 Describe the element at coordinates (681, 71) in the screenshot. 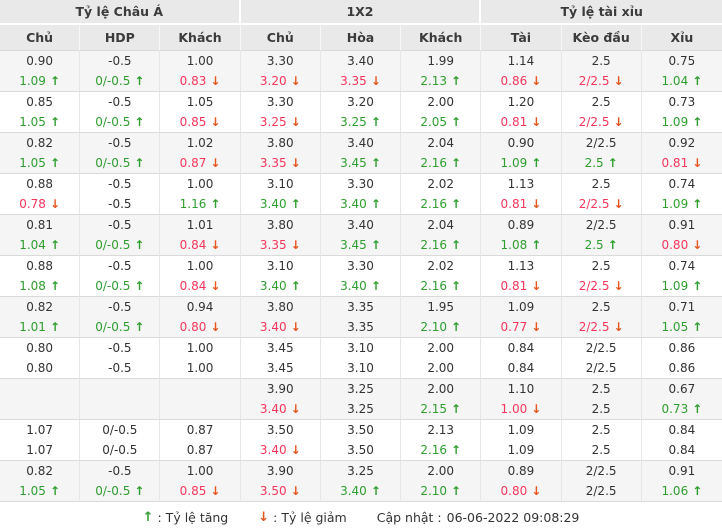

I see `odds-cell: 0.75 1.04 ↑` at that location.